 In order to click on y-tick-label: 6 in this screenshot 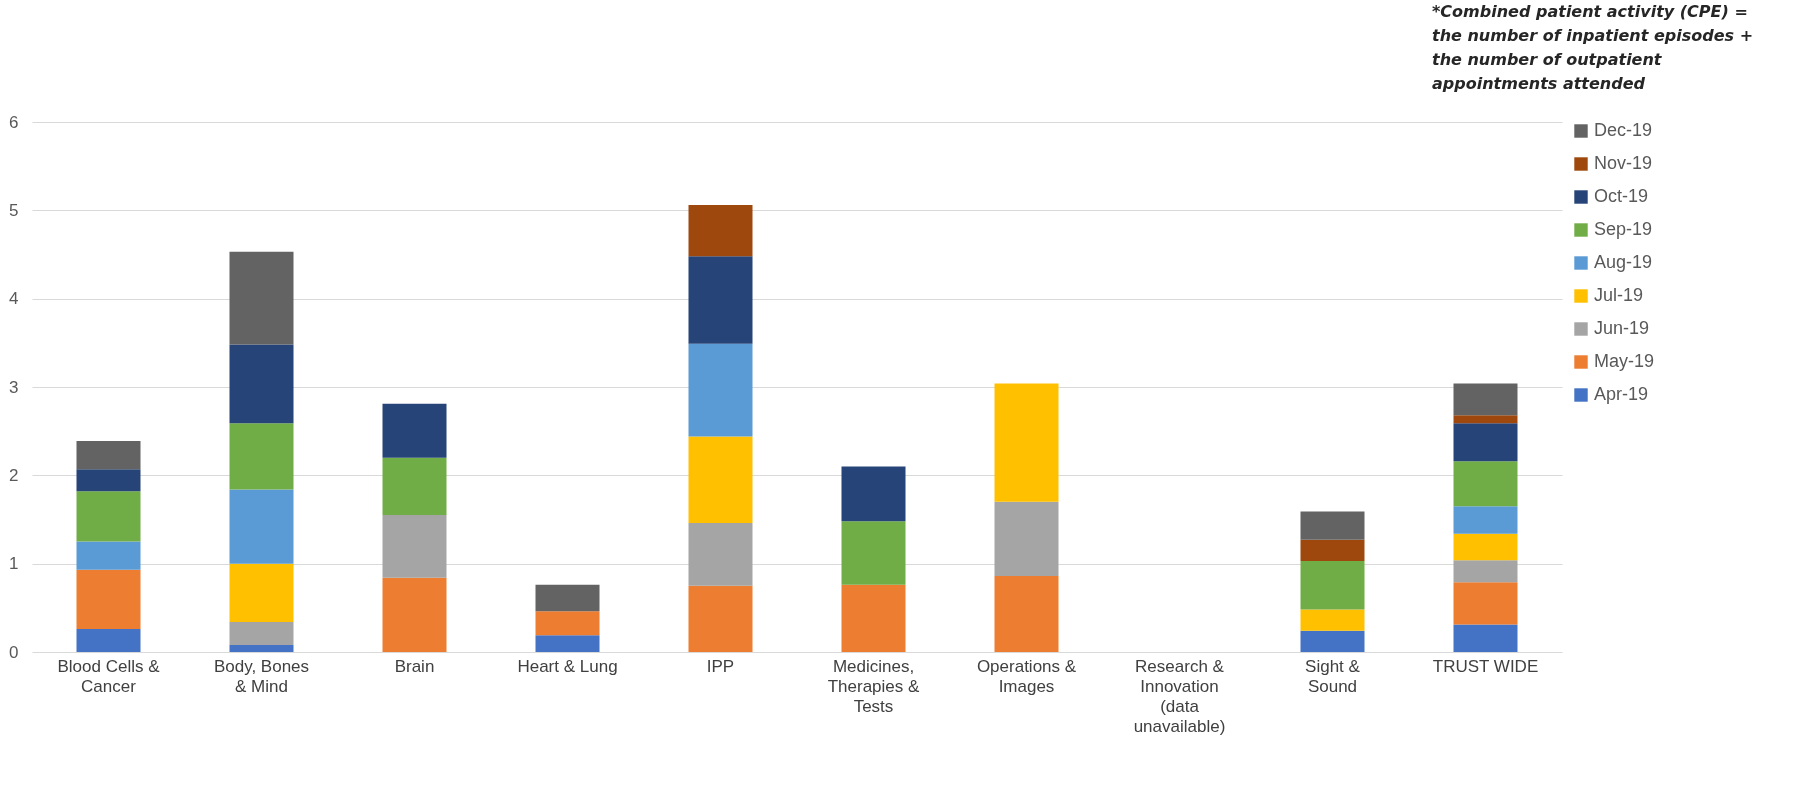, I will do `click(14, 122)`.